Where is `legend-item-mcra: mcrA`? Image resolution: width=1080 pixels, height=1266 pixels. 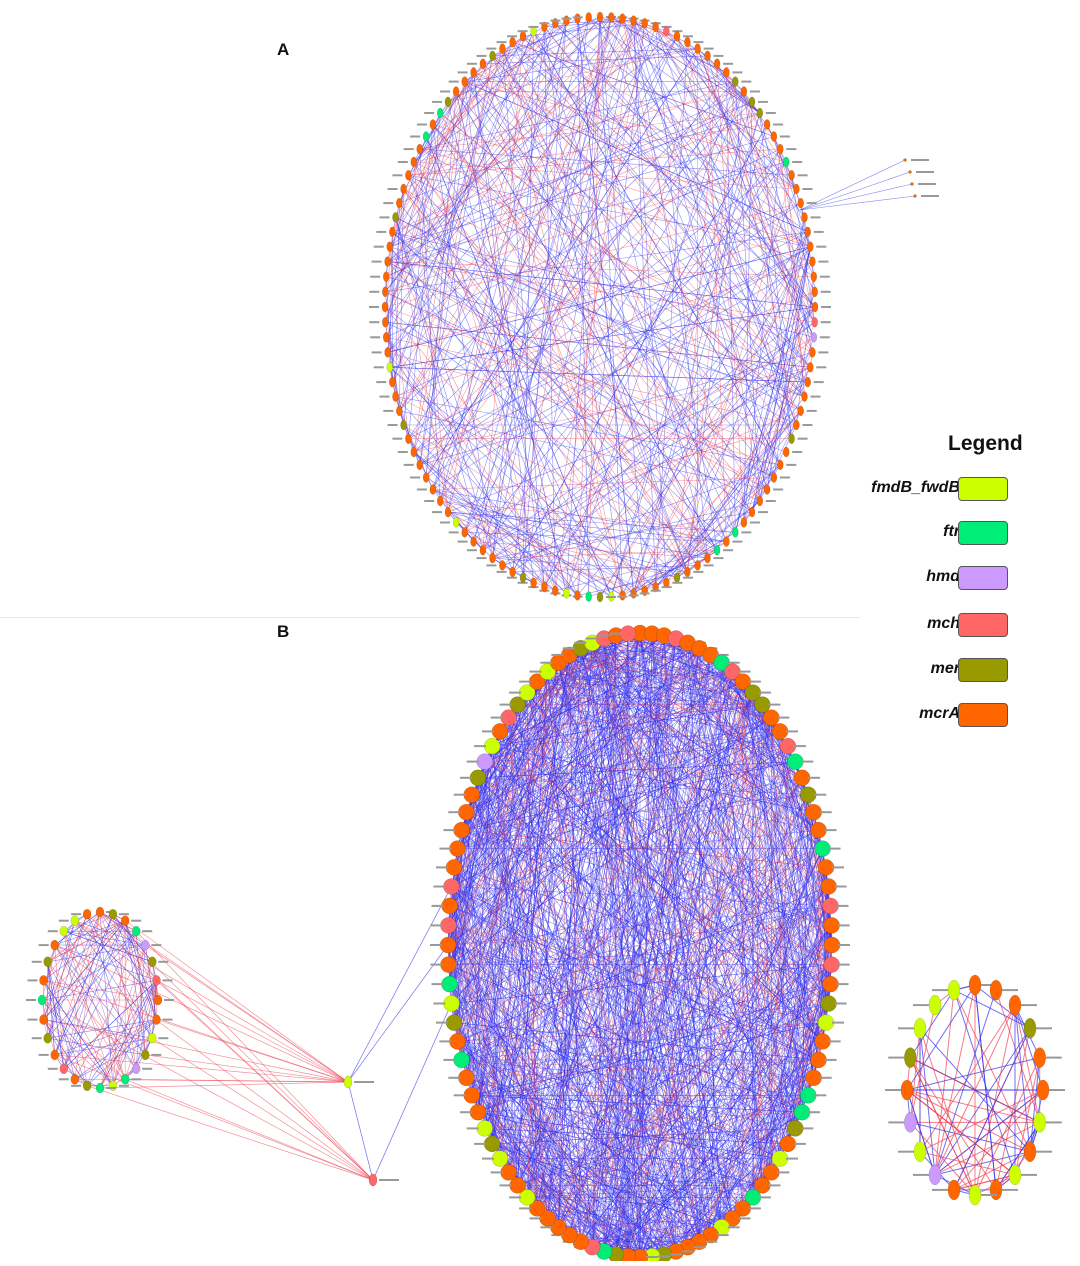 legend-item-mcra: mcrA is located at coordinates (940, 715).